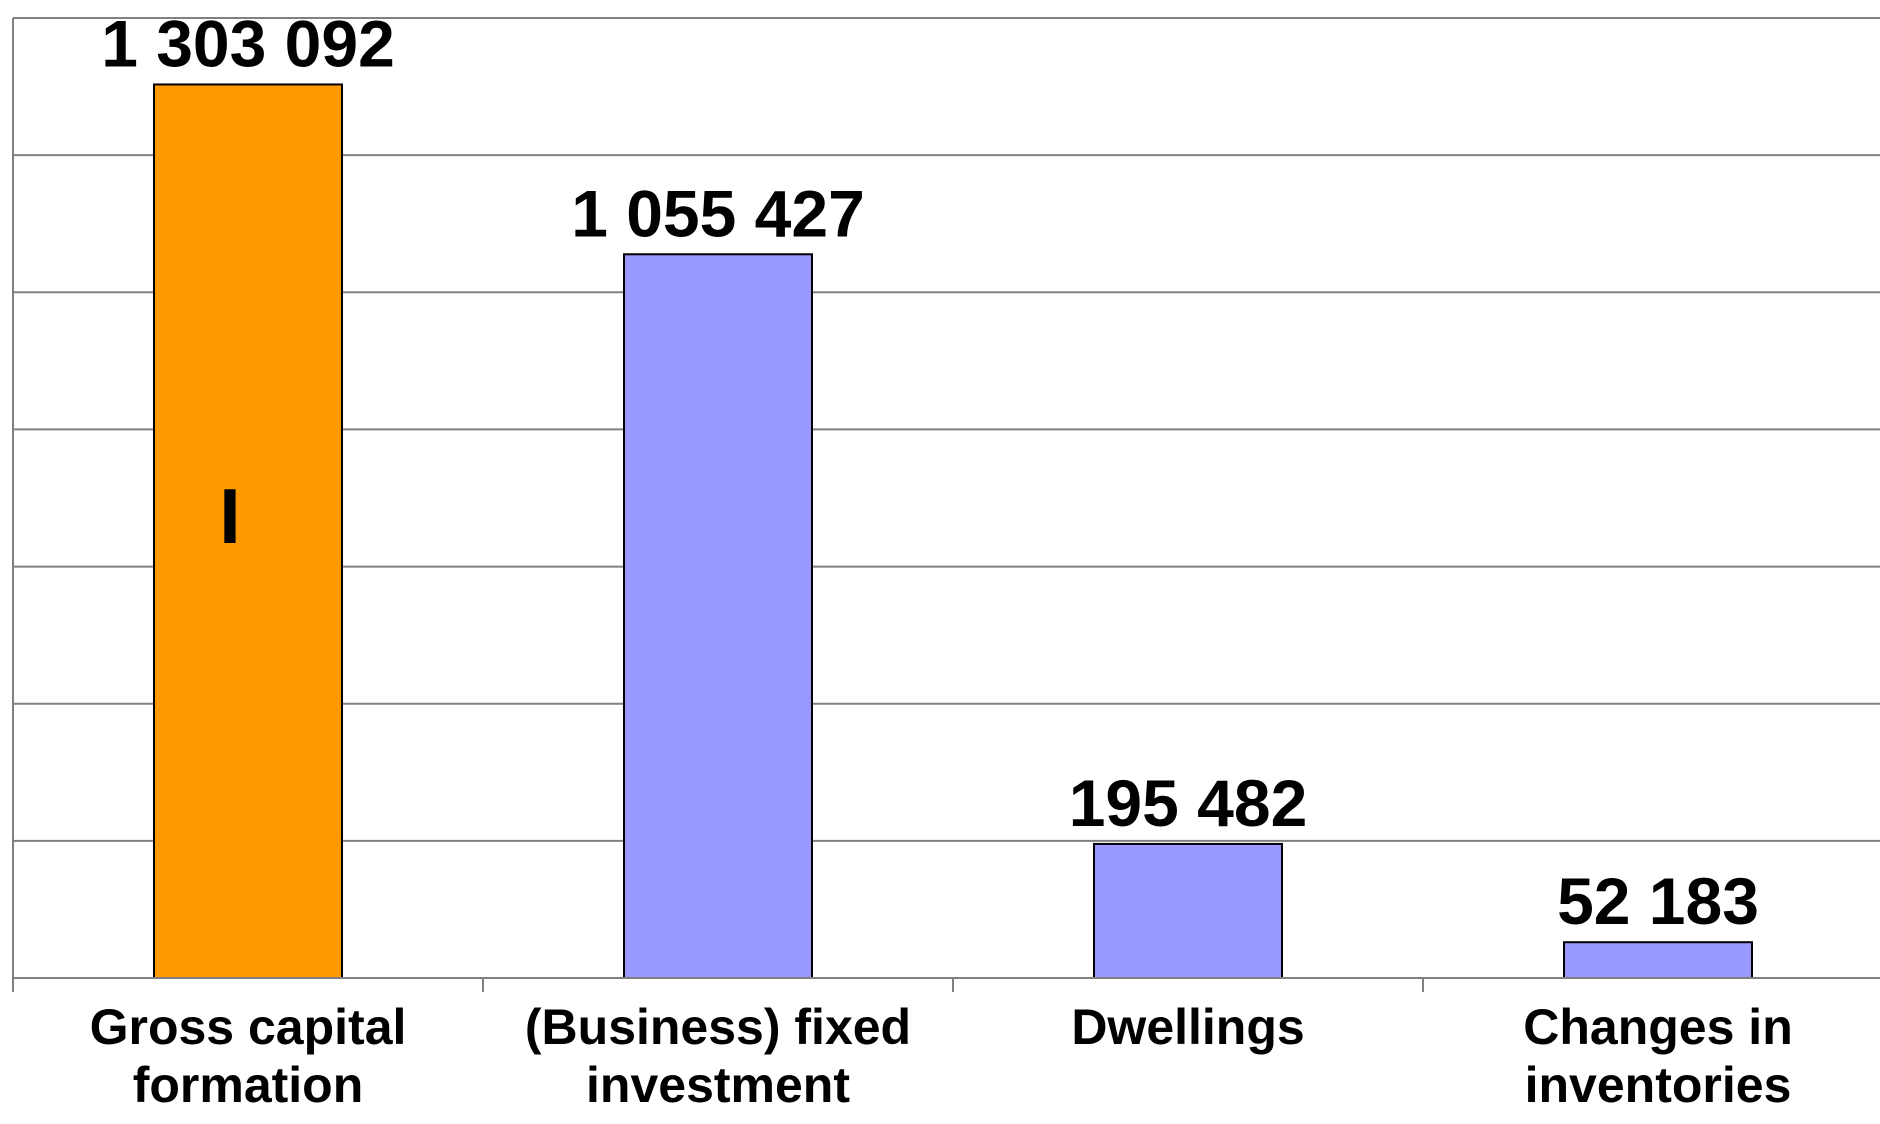 The width and height of the screenshot is (1880, 1124). What do you see at coordinates (1658, 901) in the screenshot?
I see `data-label-3: 52 183` at bounding box center [1658, 901].